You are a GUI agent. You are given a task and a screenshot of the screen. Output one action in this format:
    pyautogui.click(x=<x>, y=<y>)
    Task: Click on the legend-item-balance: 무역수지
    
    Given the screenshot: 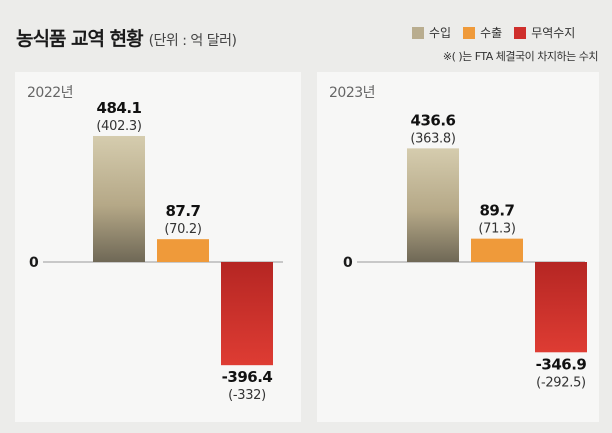 What is the action you would take?
    pyautogui.click(x=544, y=32)
    